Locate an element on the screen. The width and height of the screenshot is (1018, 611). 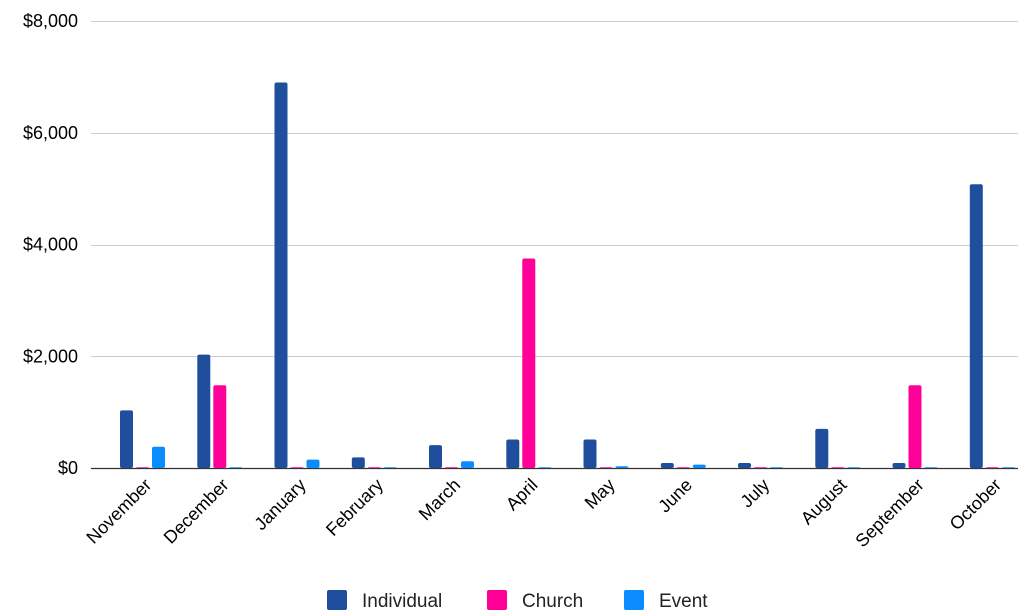
bar-individual-september is located at coordinates (899, 465).